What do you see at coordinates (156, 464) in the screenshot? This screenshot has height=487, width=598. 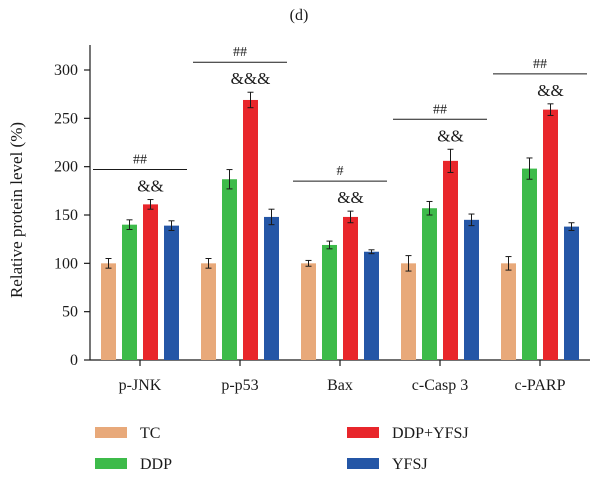 I see `legend-label: DDP` at bounding box center [156, 464].